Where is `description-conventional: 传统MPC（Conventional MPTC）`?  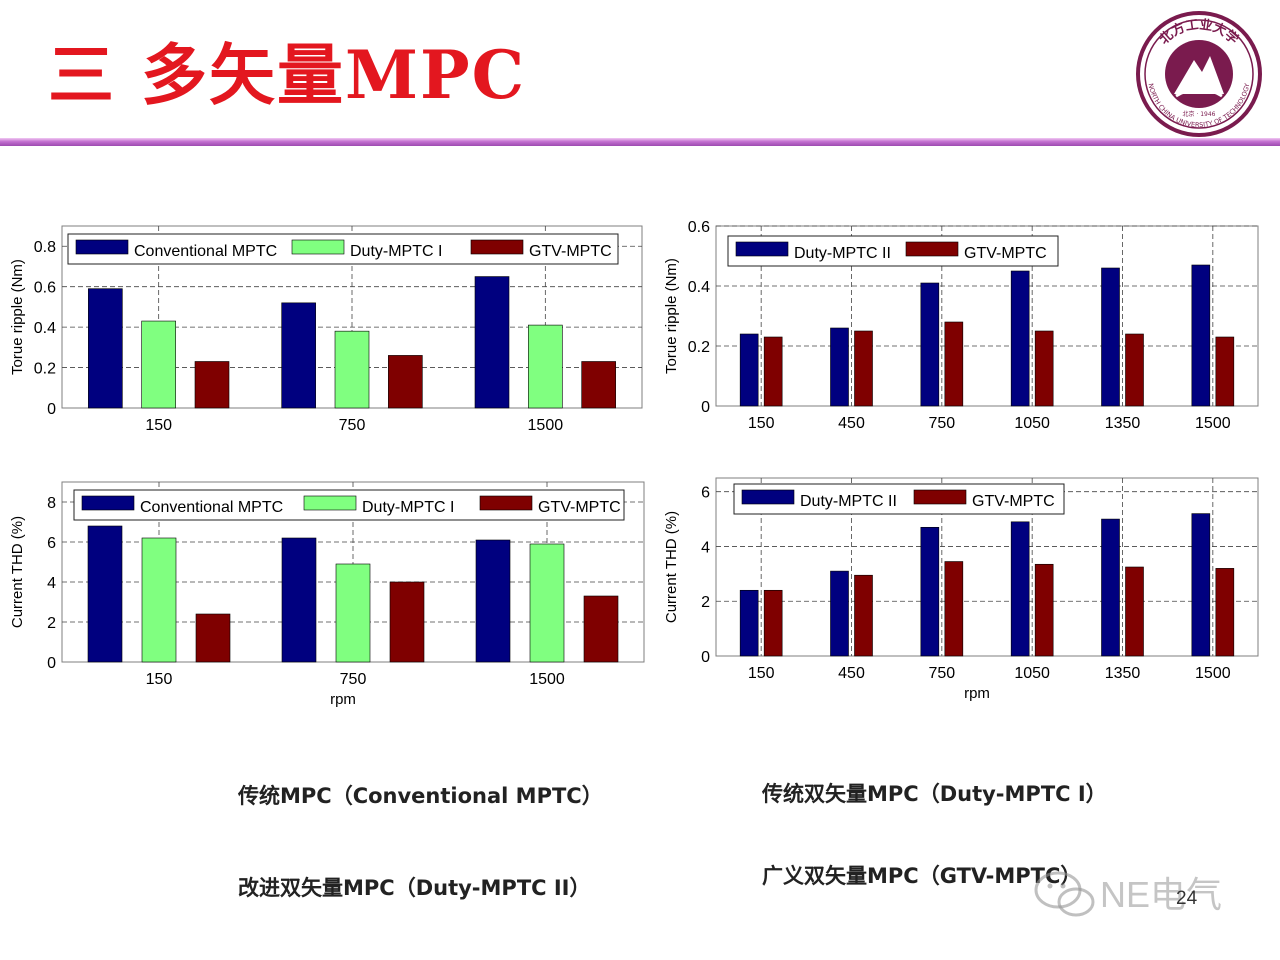 description-conventional: 传统MPC（Conventional MPTC） is located at coordinates (420, 796).